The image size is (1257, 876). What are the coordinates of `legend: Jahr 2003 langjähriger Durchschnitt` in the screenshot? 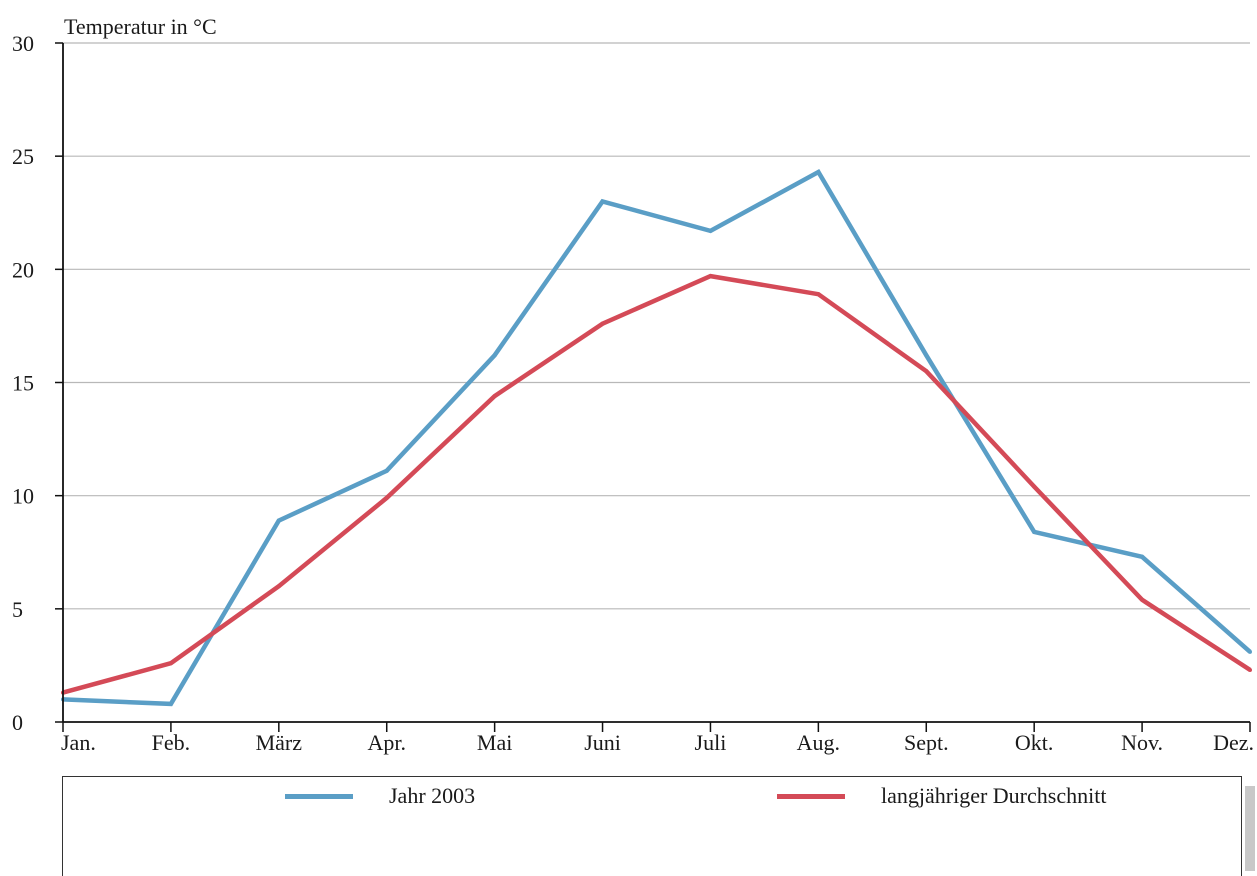 It's located at (652, 826).